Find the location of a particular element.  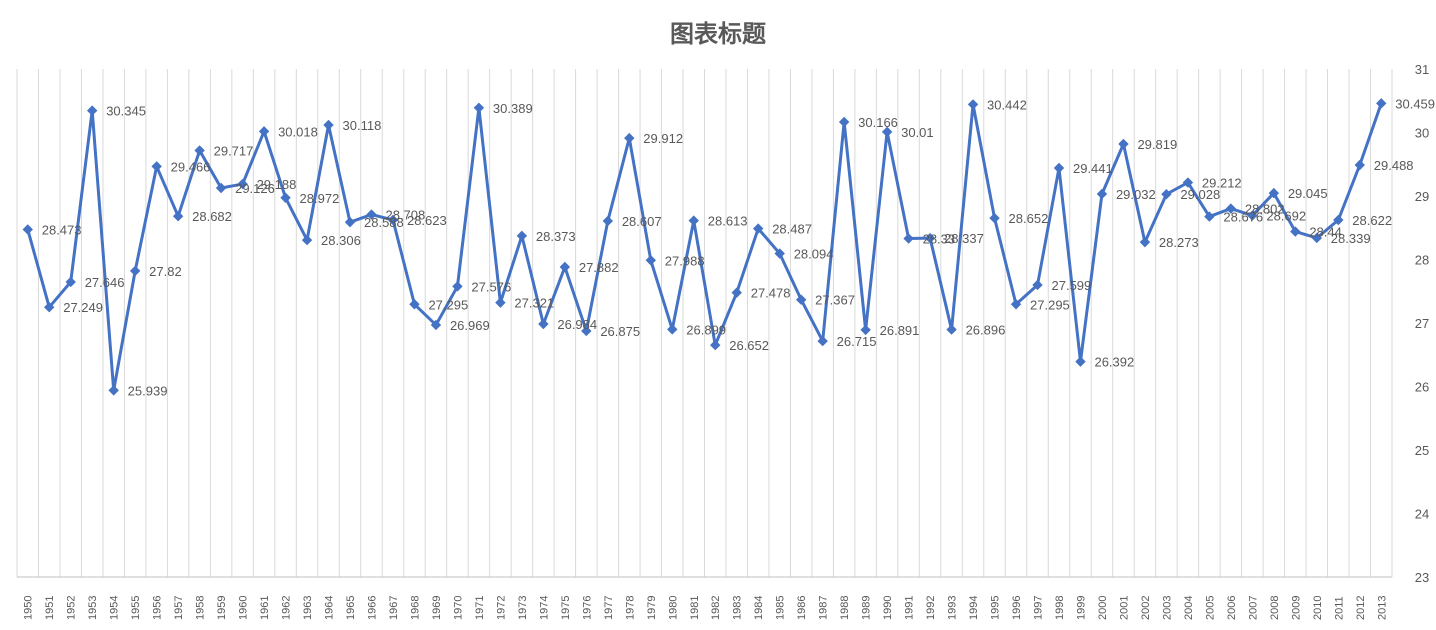

x-tick-label: 1973 is located at coordinates (523, 608).